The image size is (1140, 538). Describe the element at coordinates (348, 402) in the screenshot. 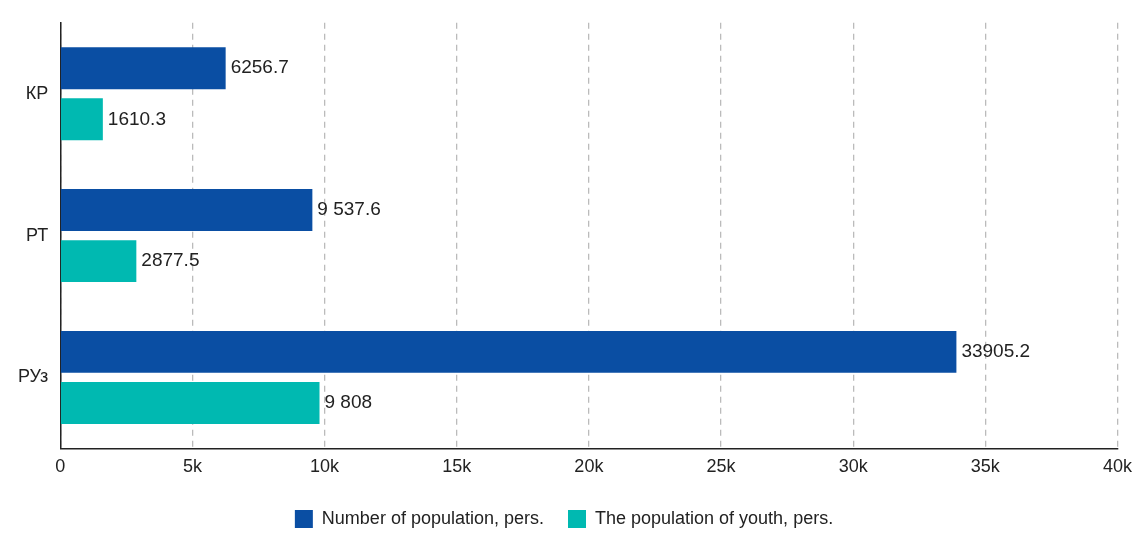

I see `data-label: 9 808` at that location.